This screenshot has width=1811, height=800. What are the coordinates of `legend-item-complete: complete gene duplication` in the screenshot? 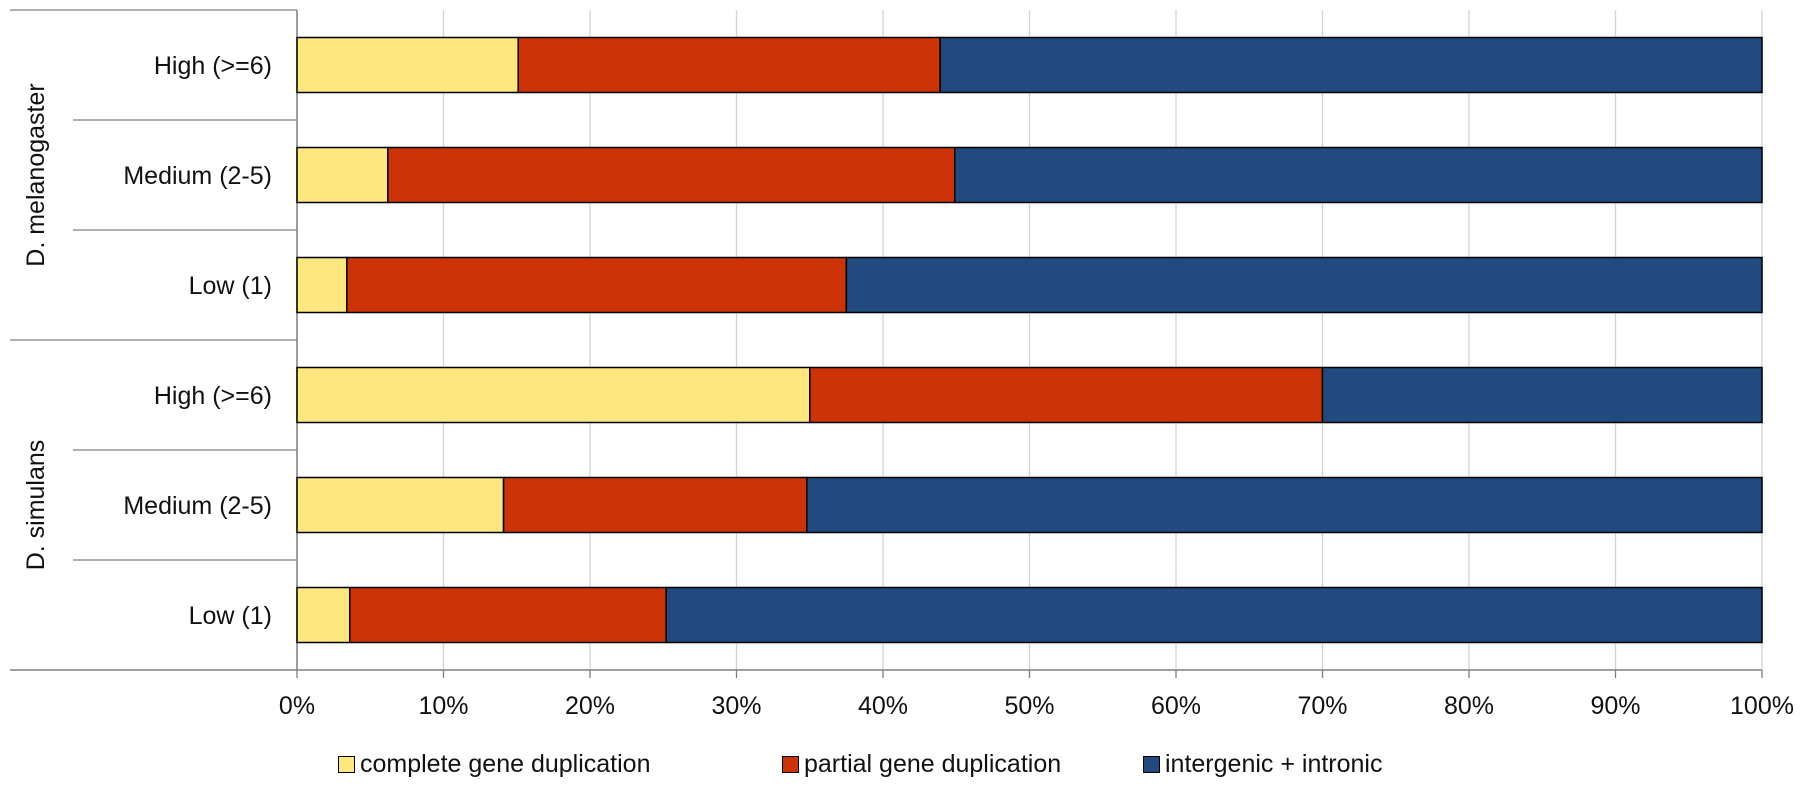 It's located at (494, 764).